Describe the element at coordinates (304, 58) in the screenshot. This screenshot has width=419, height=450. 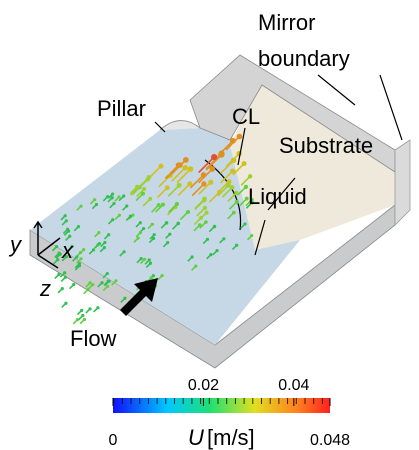
I see `label: boundary` at that location.